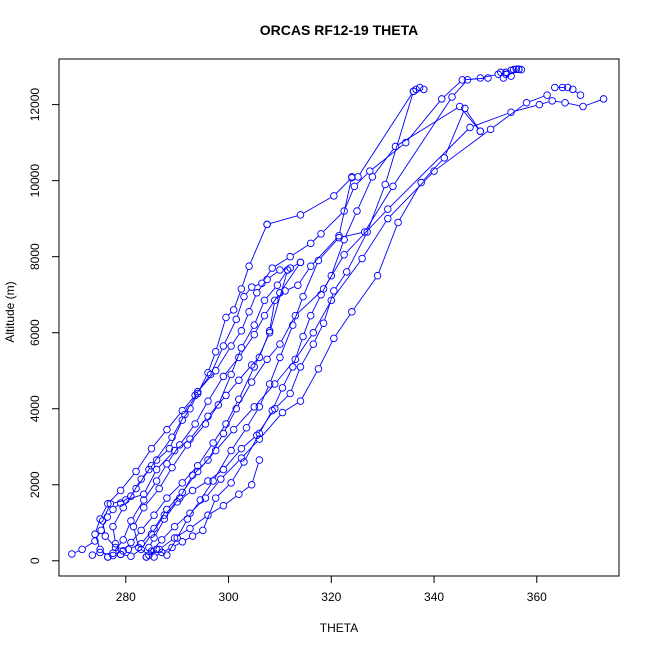 The image size is (650, 650). Describe the element at coordinates (35, 484) in the screenshot. I see `y-tick-label: 2000` at that location.